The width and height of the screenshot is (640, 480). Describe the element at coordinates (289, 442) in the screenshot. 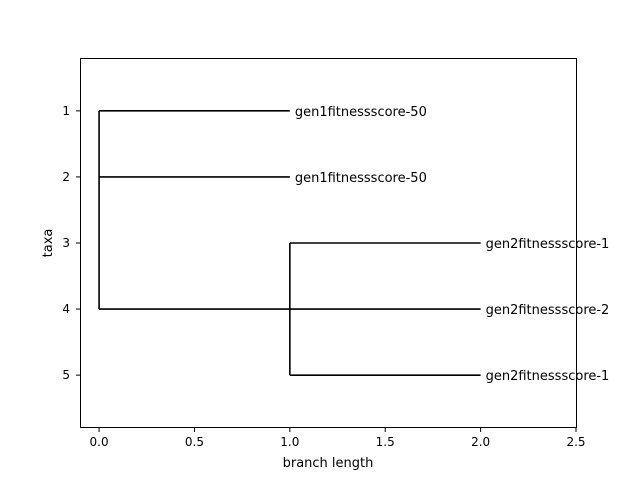

I see `x-tick-label-2: 1.0` at that location.